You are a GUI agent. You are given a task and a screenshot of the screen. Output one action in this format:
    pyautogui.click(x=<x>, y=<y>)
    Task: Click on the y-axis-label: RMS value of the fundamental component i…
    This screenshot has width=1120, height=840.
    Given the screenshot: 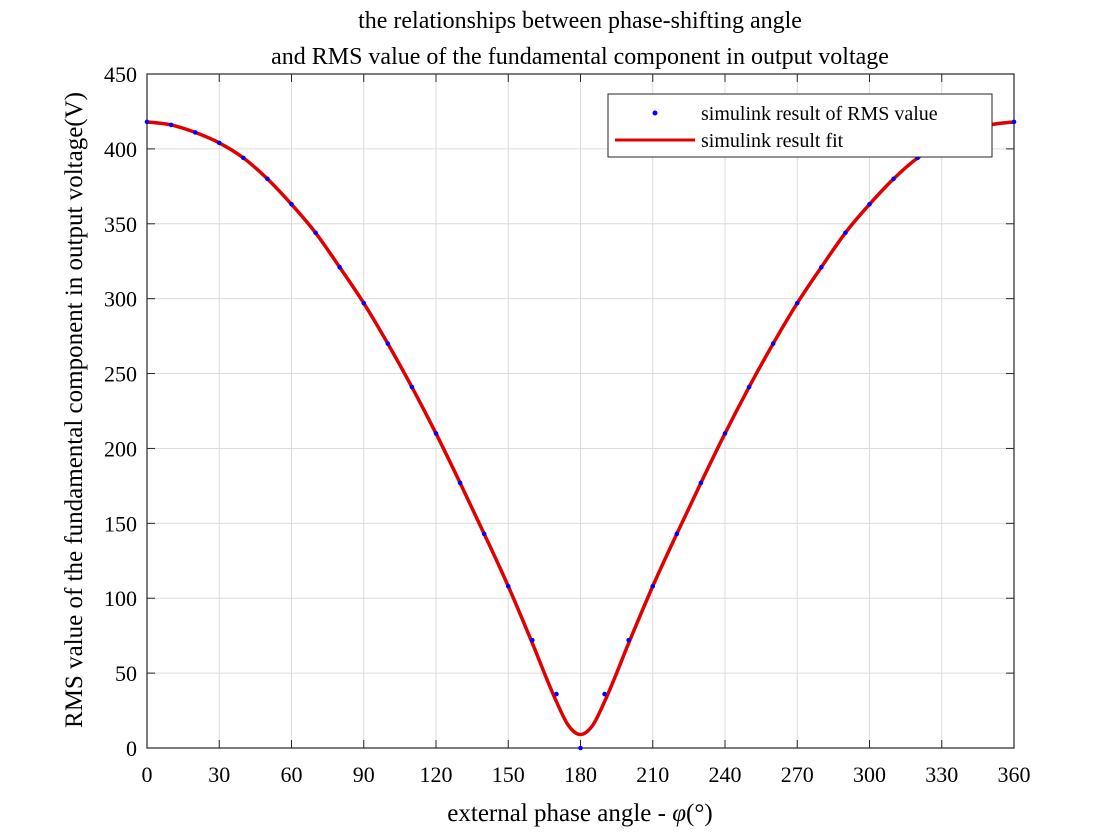 What is the action you would take?
    pyautogui.click(x=74, y=410)
    